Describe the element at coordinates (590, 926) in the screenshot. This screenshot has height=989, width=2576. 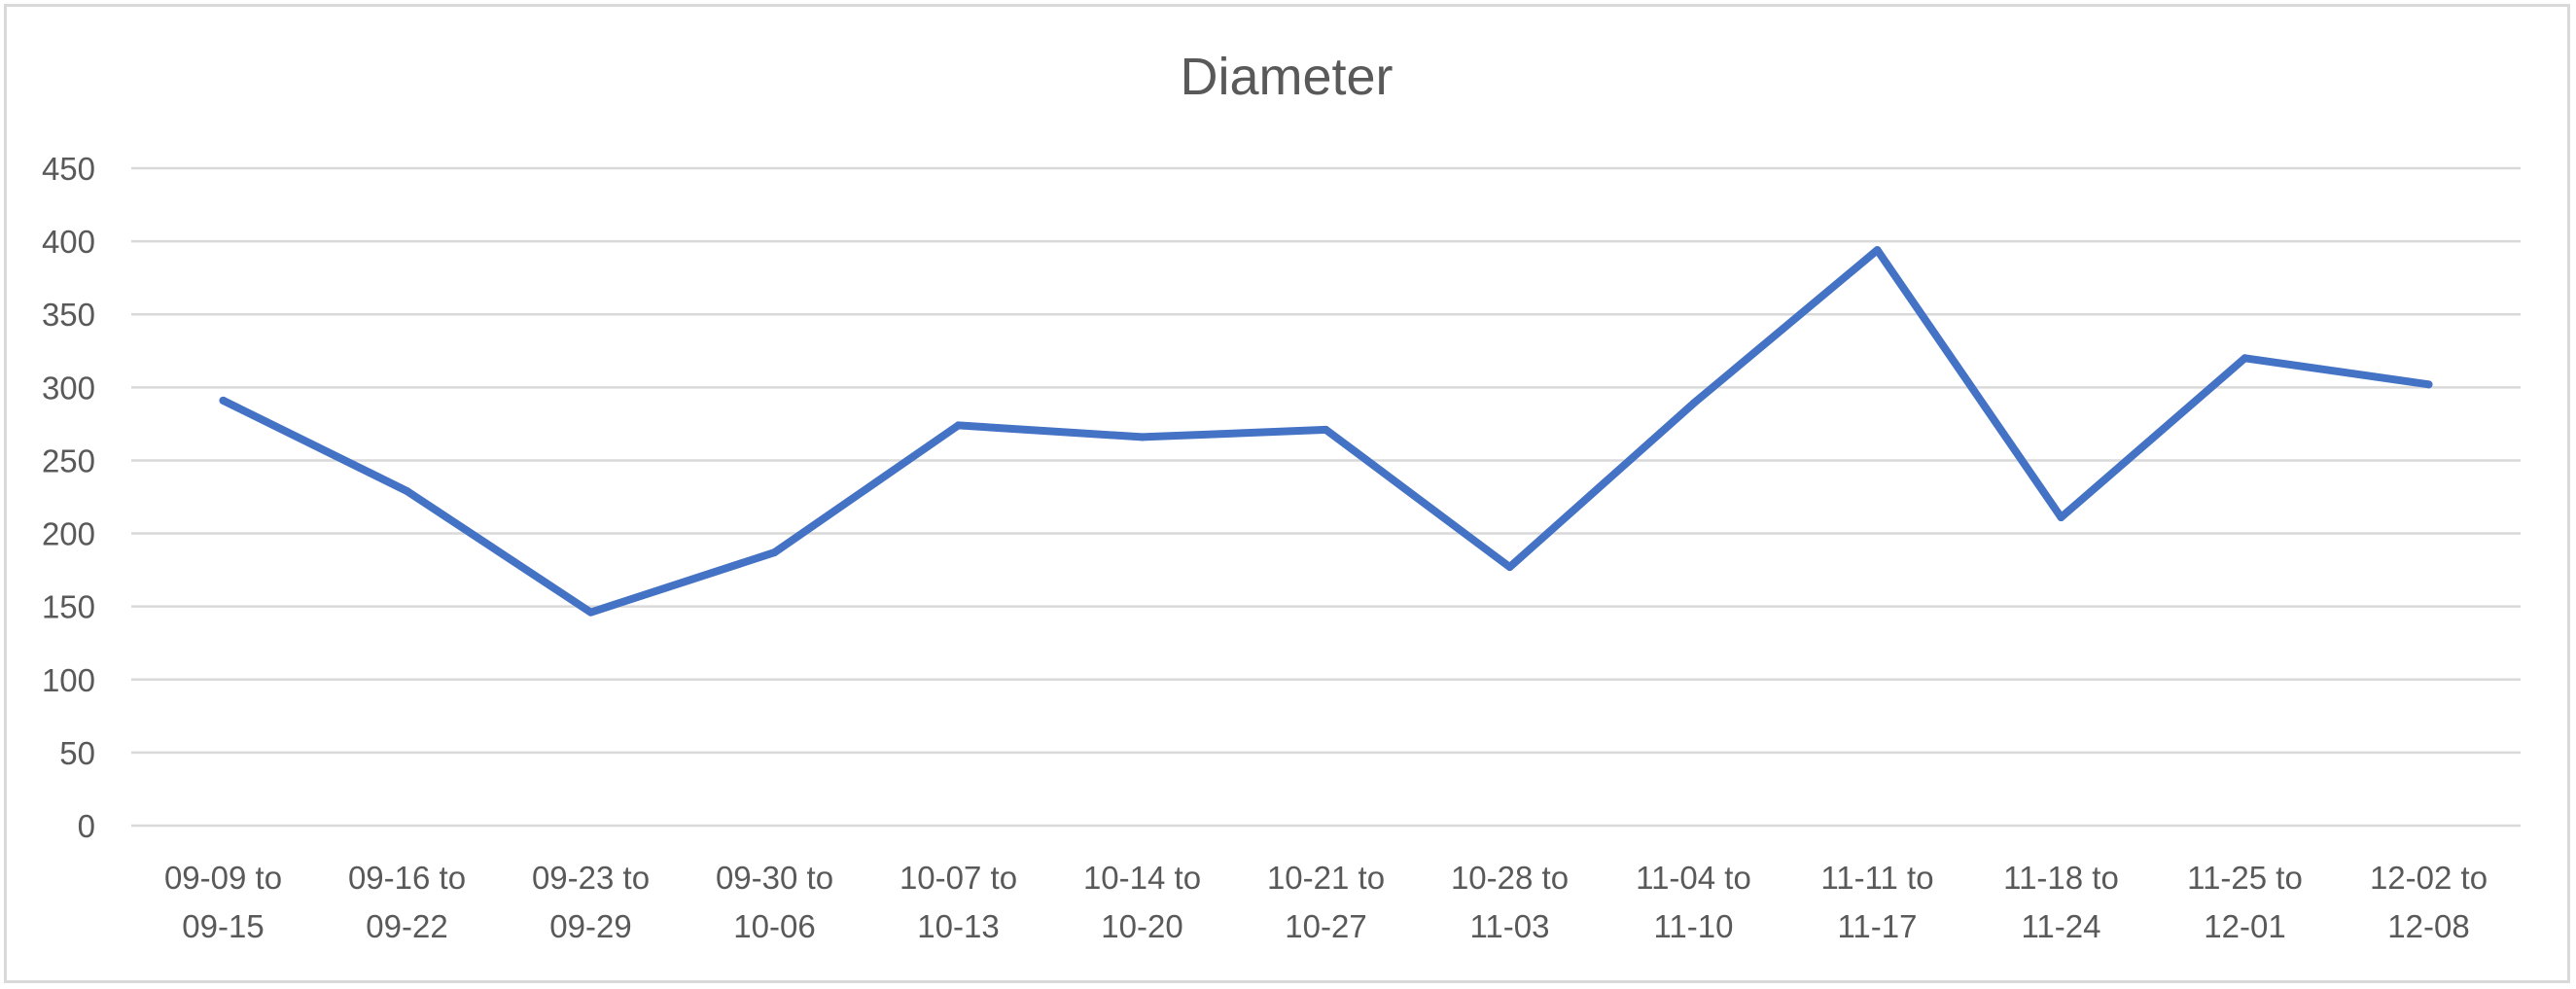
I see `x-tick-label-line: 09-29` at that location.